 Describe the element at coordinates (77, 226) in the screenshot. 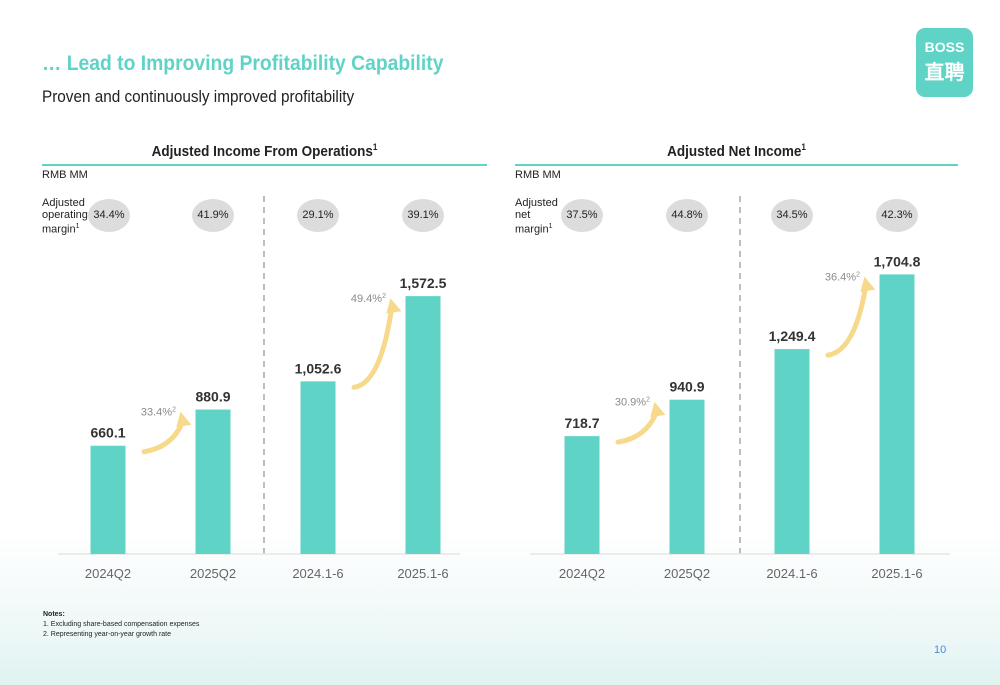

I see `margin-label-operations-sup: 1` at that location.